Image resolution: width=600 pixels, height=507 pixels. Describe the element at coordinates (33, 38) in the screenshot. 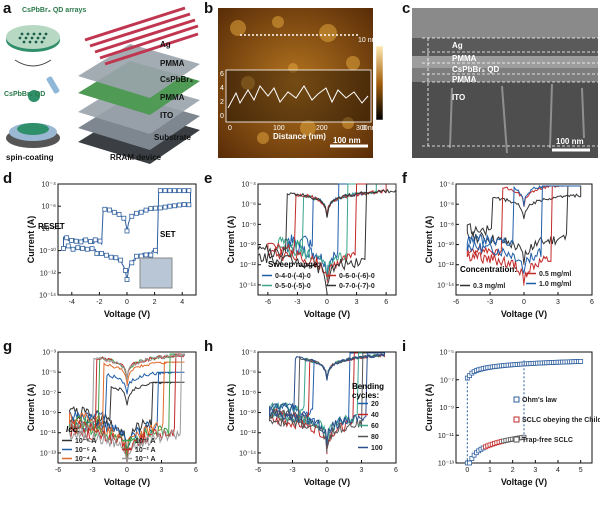

I see `qd-array-grid` at that location.